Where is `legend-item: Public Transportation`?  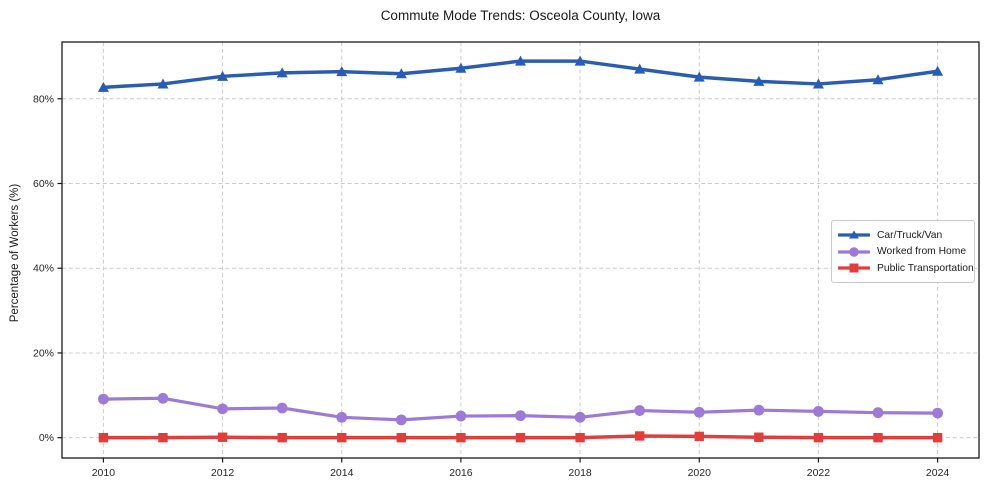 legend-item: Public Transportation is located at coordinates (906, 268).